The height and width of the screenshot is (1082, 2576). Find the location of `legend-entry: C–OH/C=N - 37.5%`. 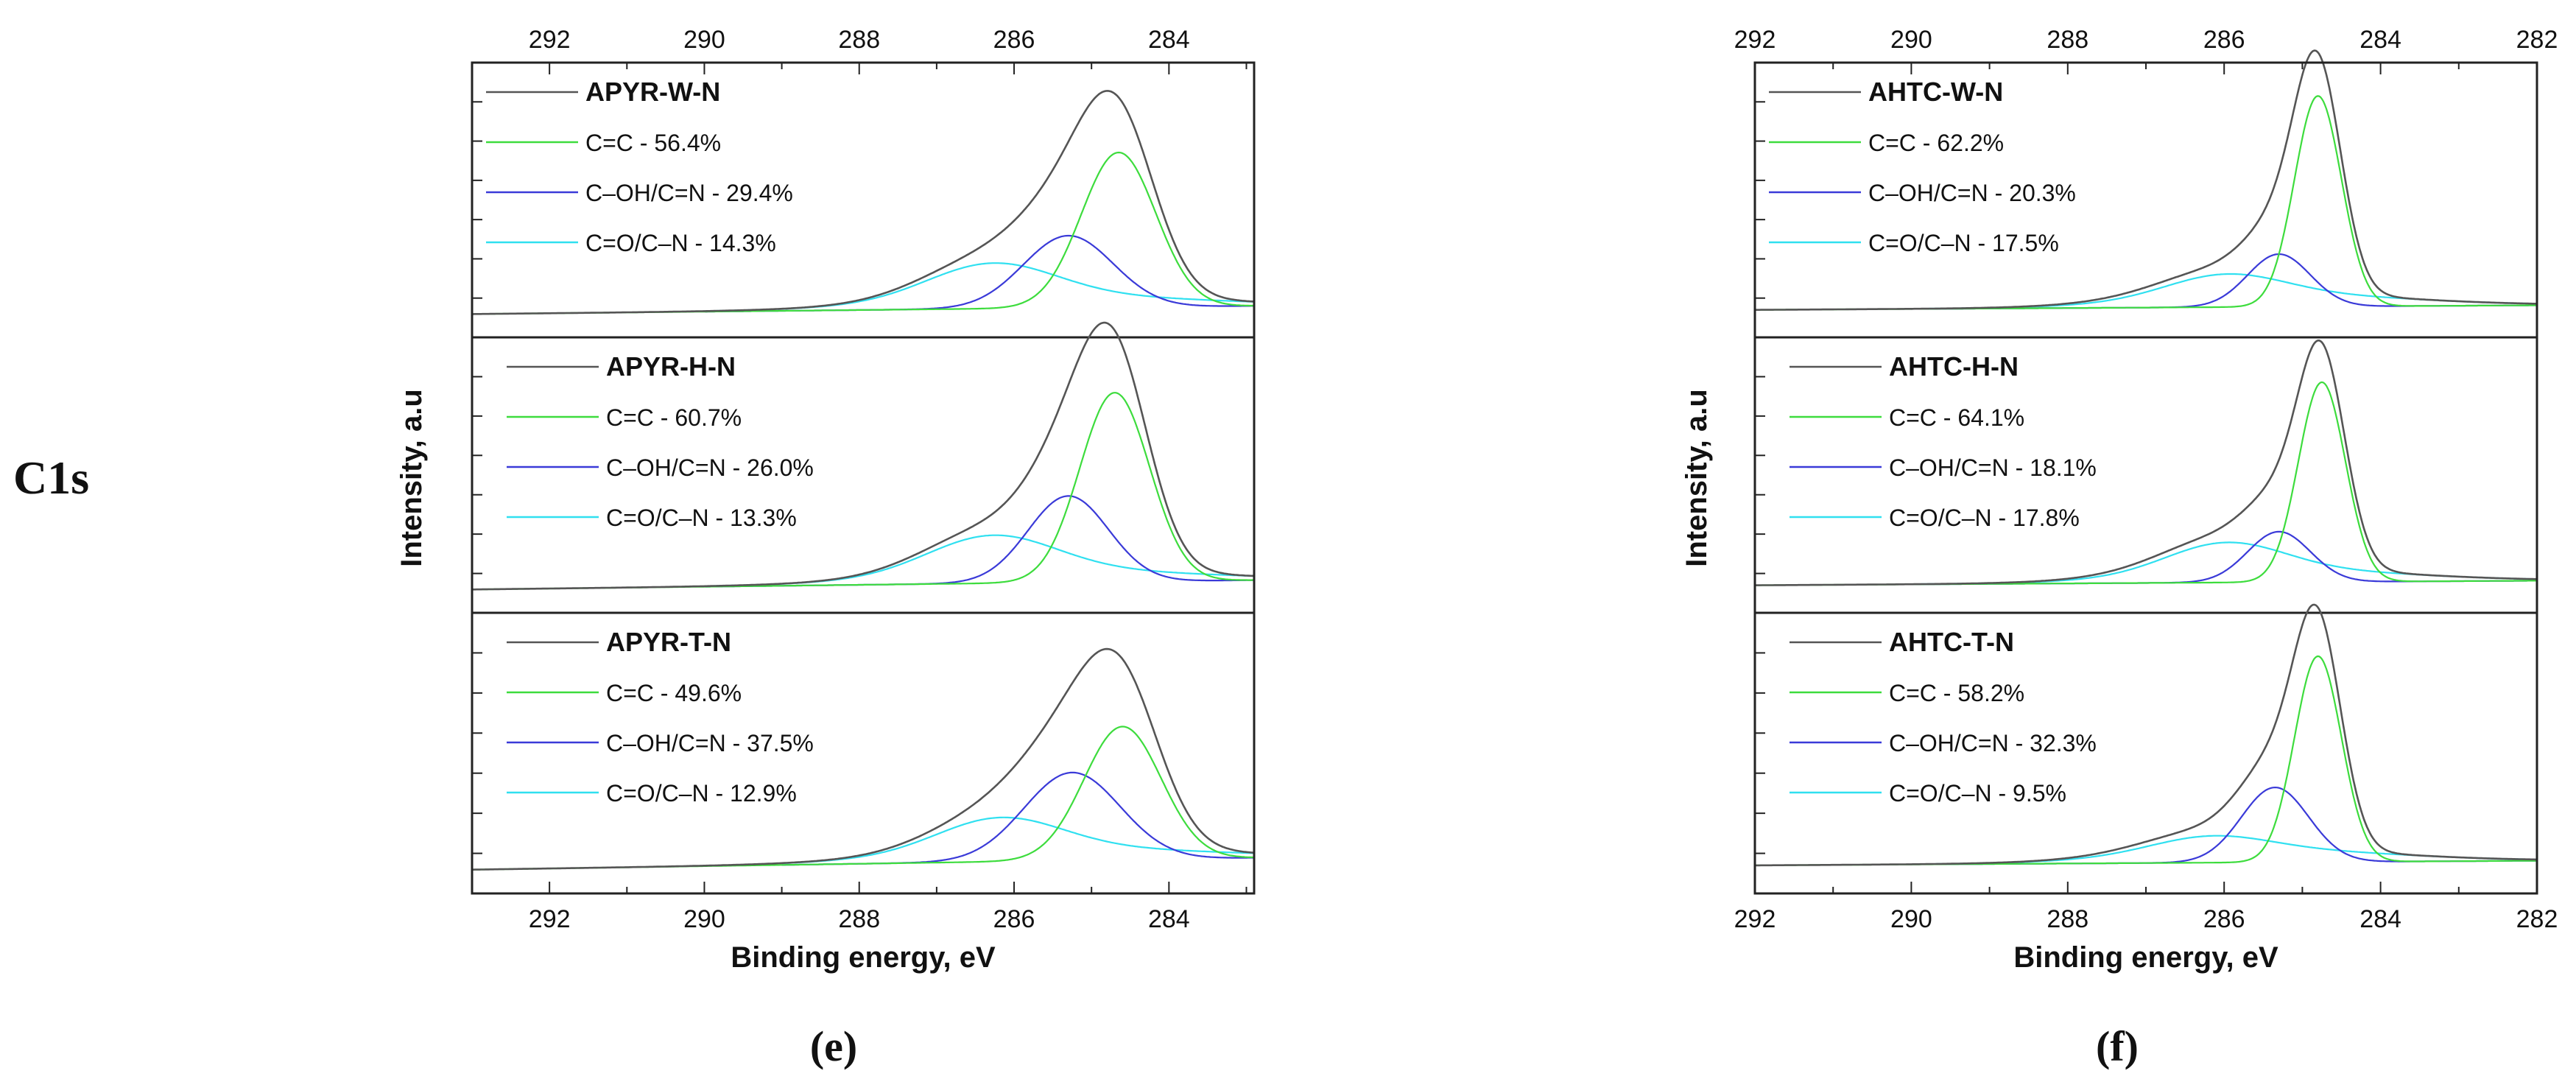

legend-entry: C–OH/C=N - 37.5% is located at coordinates (710, 743).